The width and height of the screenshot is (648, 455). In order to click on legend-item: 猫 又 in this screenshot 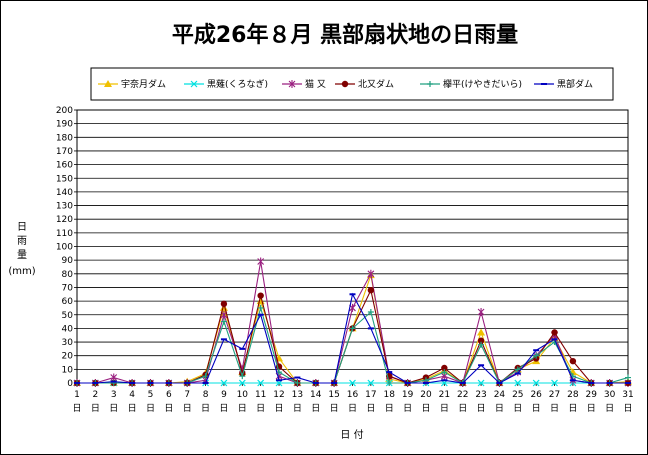, I will do `click(304, 84)`.